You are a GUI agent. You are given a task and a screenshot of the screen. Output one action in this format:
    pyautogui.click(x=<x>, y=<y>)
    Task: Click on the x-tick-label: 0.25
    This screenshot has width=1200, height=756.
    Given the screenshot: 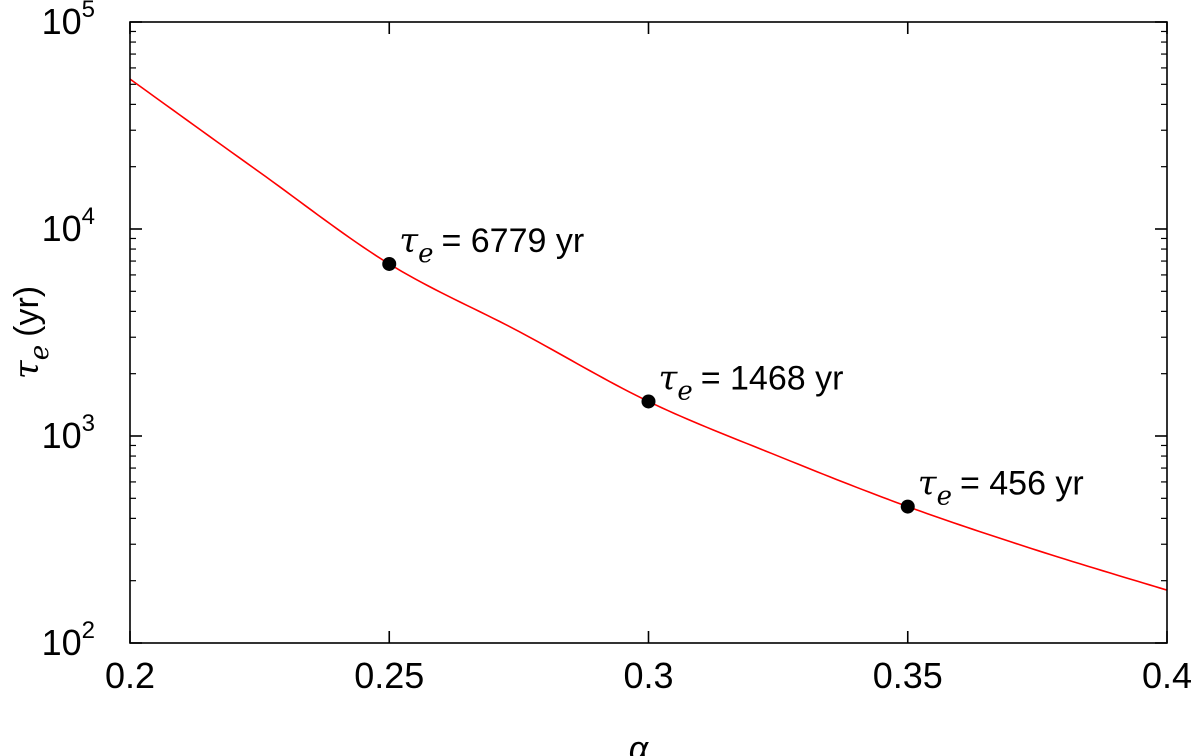 What is the action you would take?
    pyautogui.click(x=389, y=675)
    